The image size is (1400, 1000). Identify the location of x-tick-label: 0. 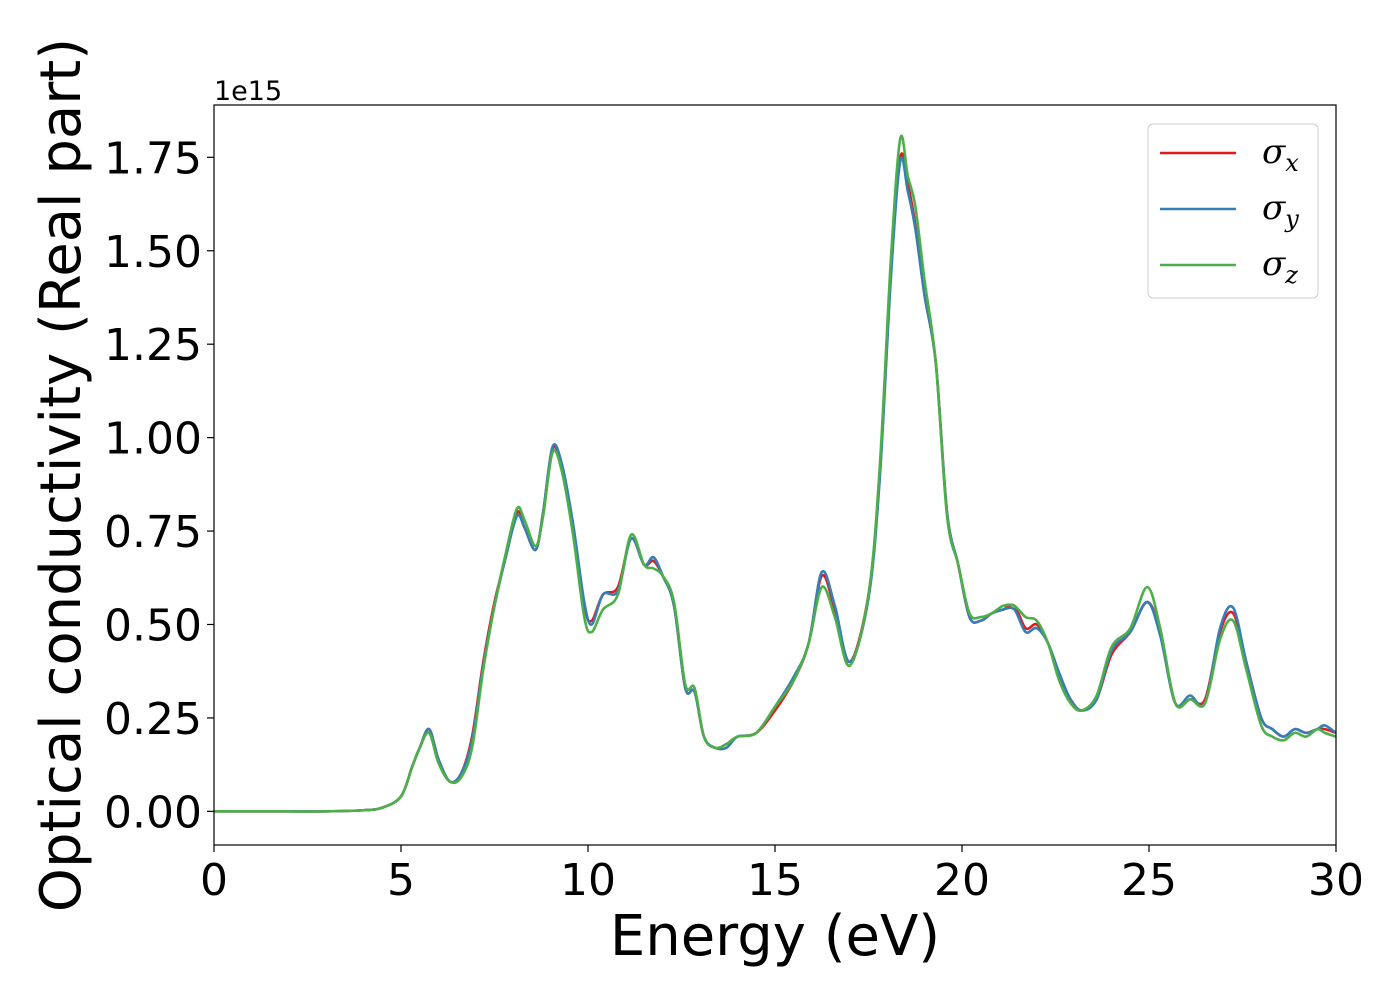
(214, 880).